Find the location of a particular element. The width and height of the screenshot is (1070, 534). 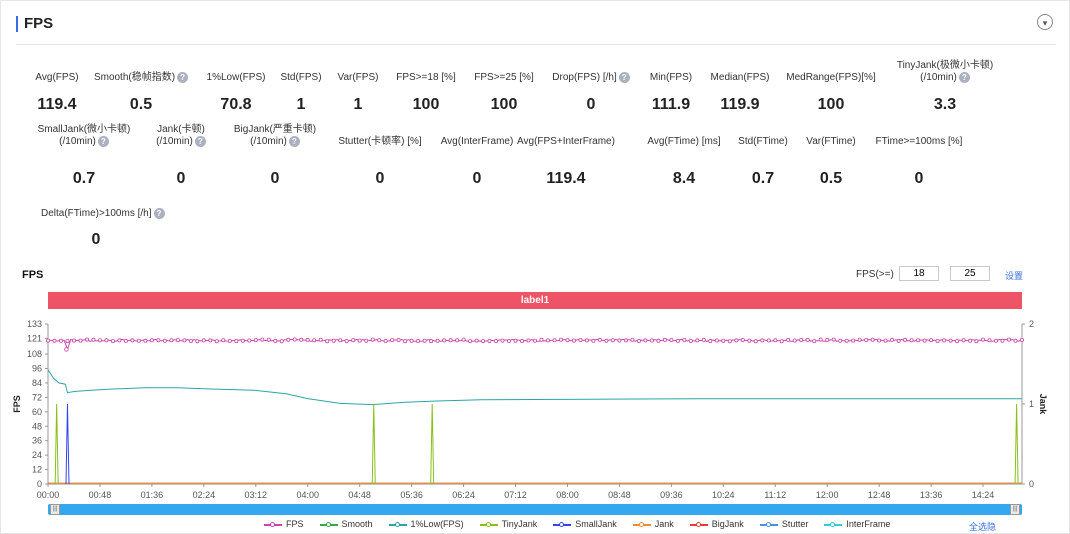

metric-label: Avg(FPS+InterFrame) is located at coordinates (566, 142).